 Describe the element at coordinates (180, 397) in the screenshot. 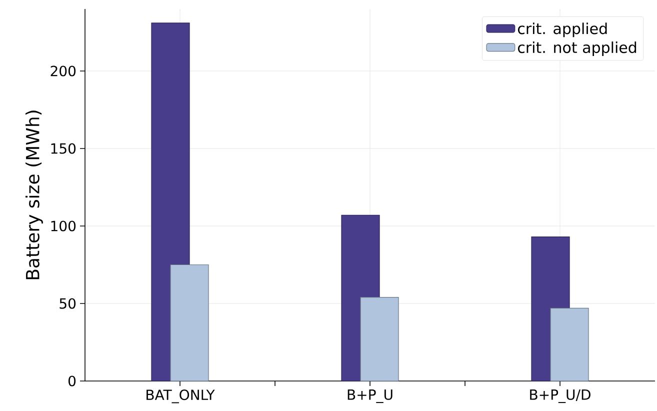

I see `x-tick-label: BAT_ONLY` at that location.